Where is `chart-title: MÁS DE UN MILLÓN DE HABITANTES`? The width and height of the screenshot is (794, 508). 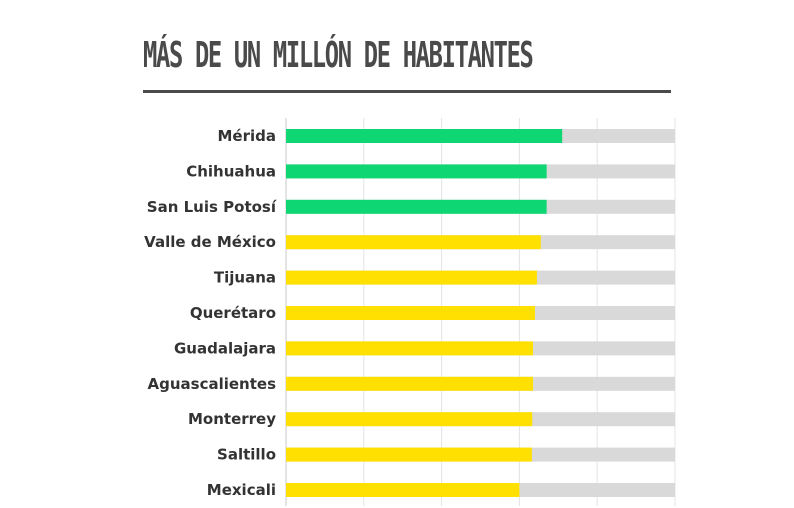 chart-title: MÁS DE UN MILLÓN DE HABITANTES is located at coordinates (338, 55).